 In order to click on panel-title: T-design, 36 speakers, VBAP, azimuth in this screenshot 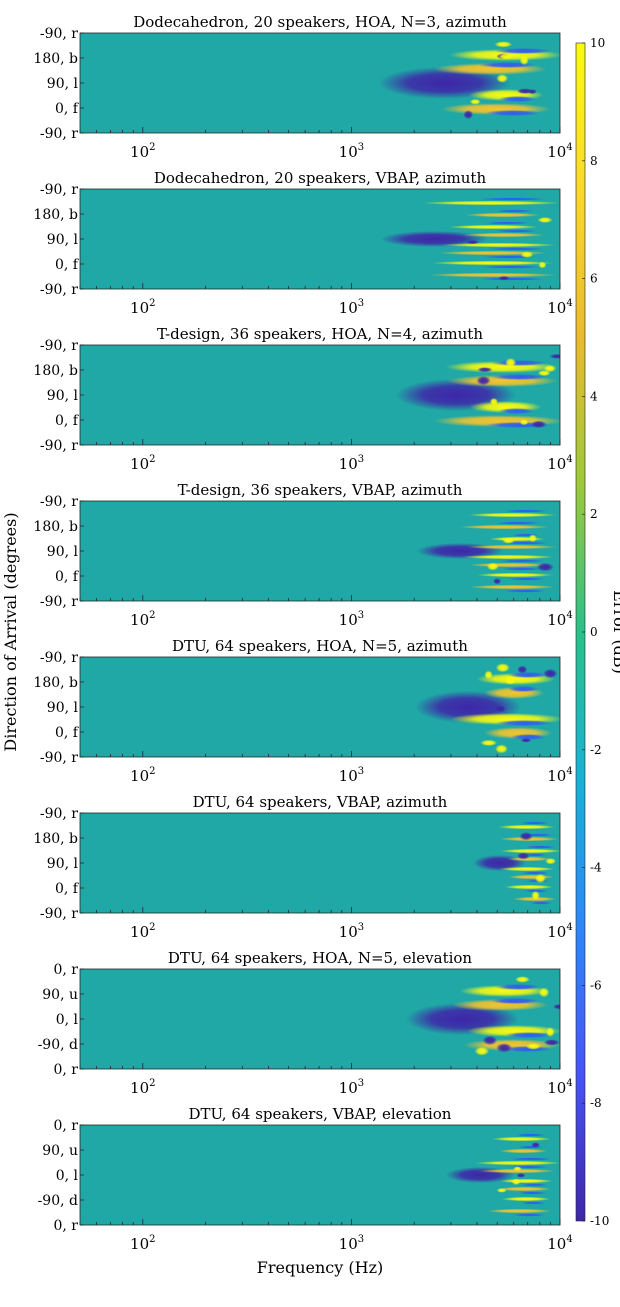, I will do `click(320, 490)`.